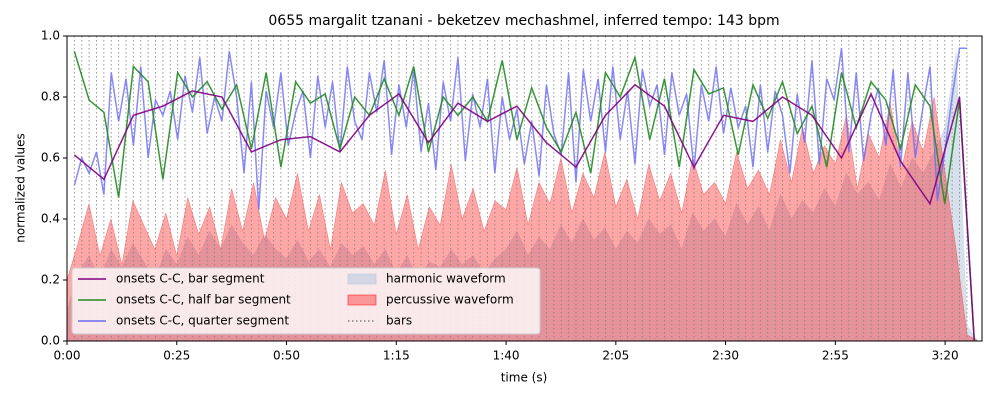  What do you see at coordinates (202, 321) in the screenshot?
I see `legend-label: onsets C-C, quarter segment` at bounding box center [202, 321].